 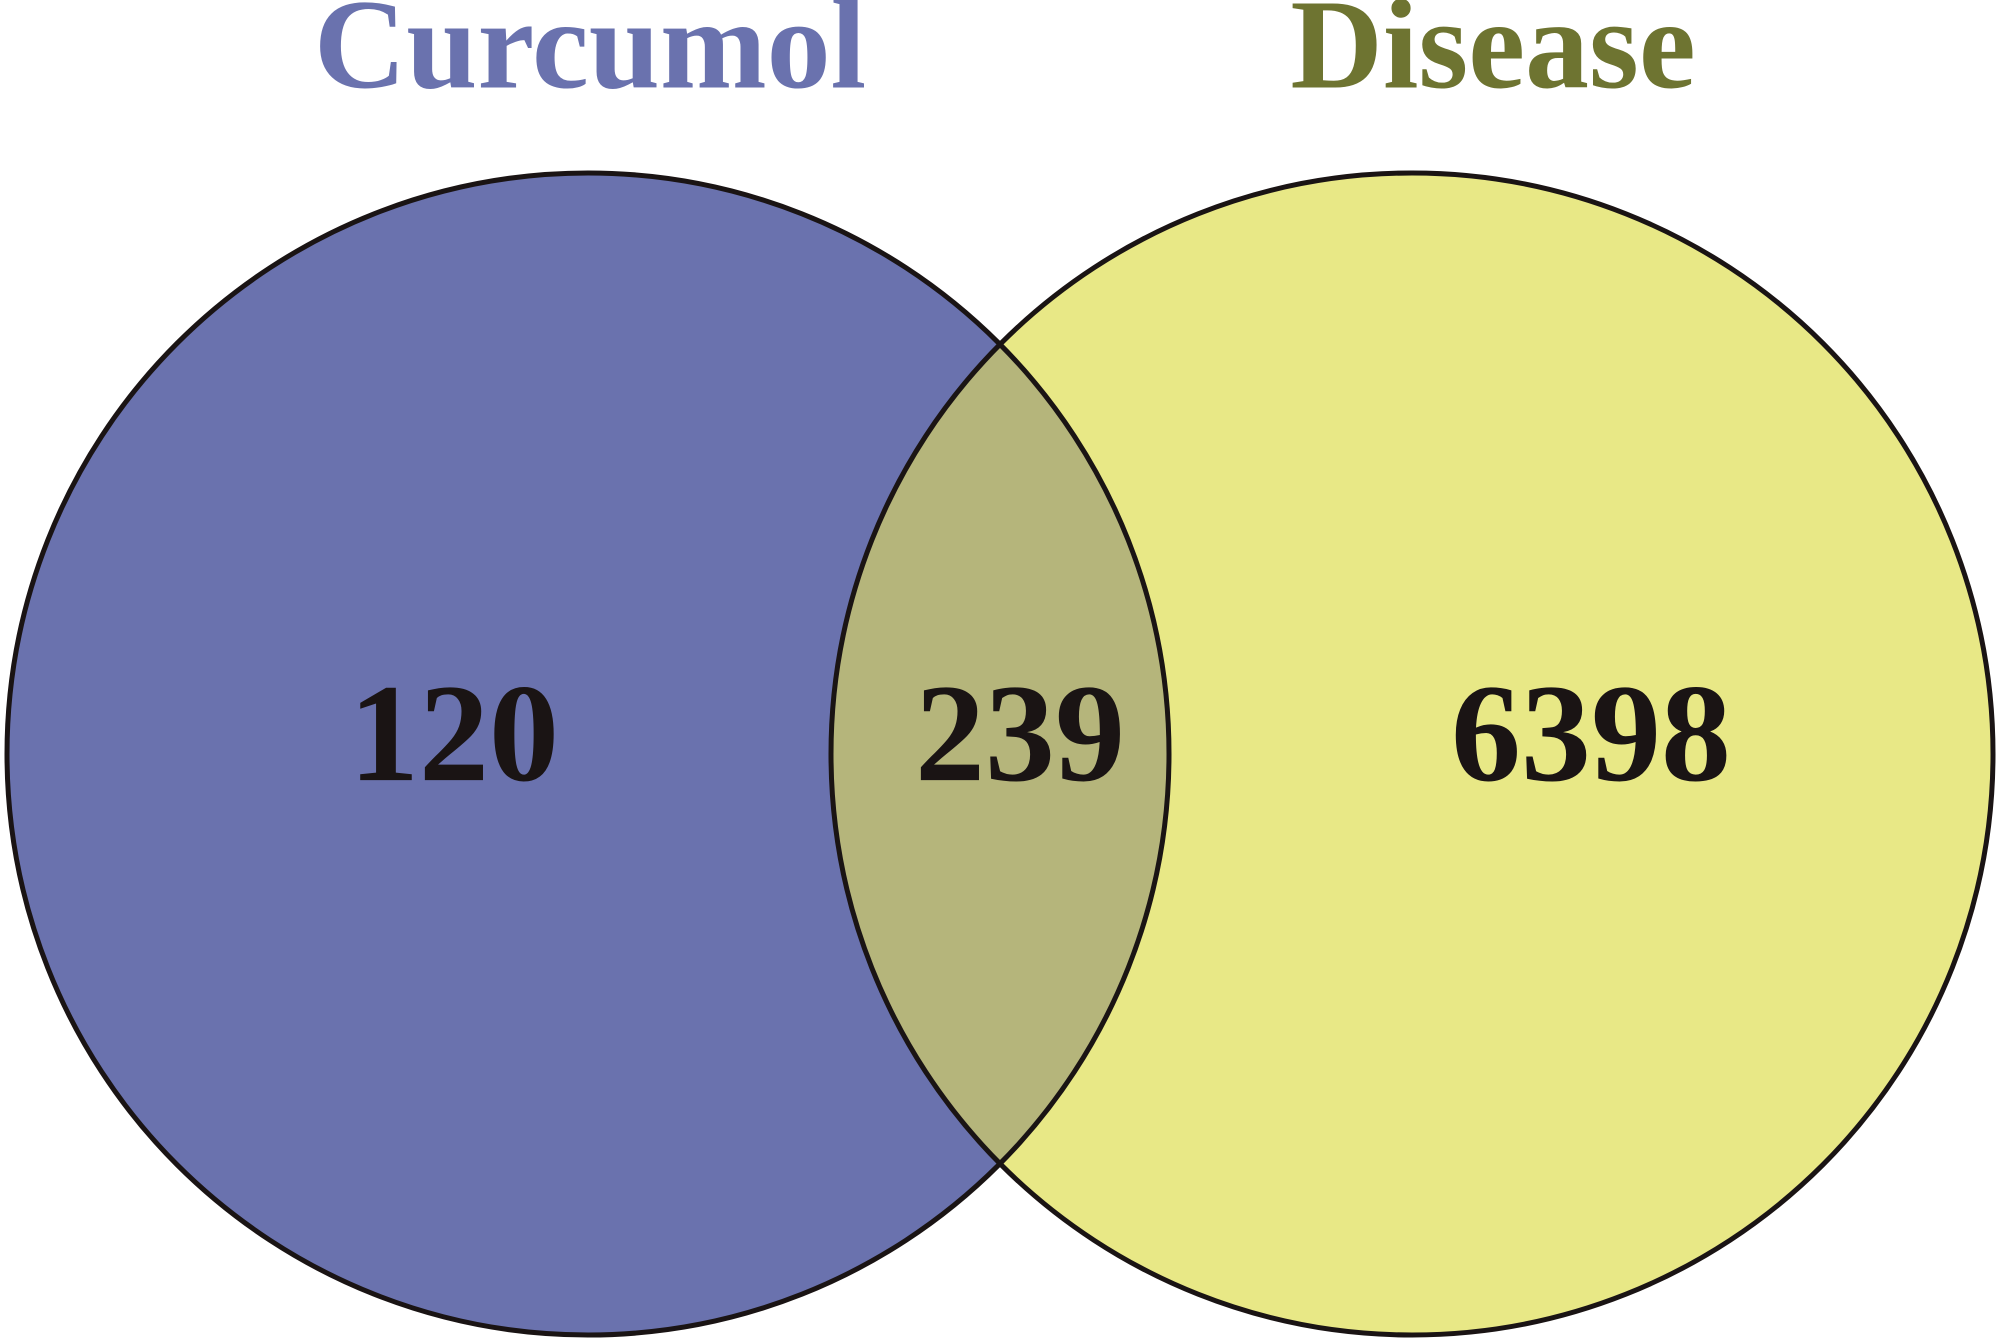 I want to click on set-title: Curcumol, so click(x=590, y=57).